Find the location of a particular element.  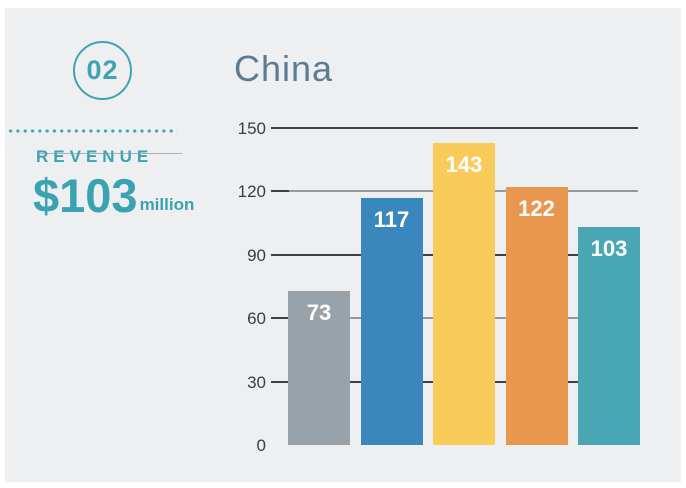

dotted-divider is located at coordinates (92, 131).